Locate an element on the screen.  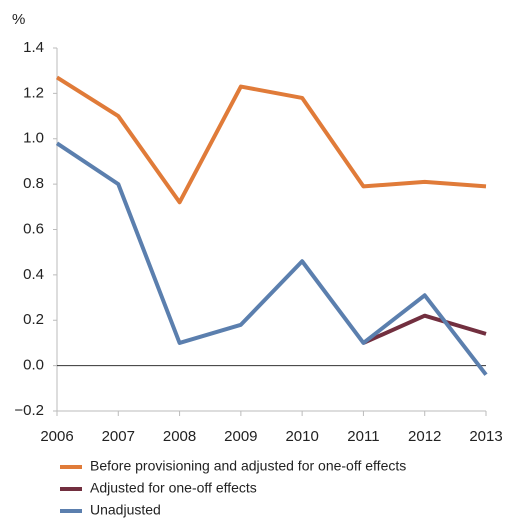
x-tick-label: 2008 is located at coordinates (179, 436).